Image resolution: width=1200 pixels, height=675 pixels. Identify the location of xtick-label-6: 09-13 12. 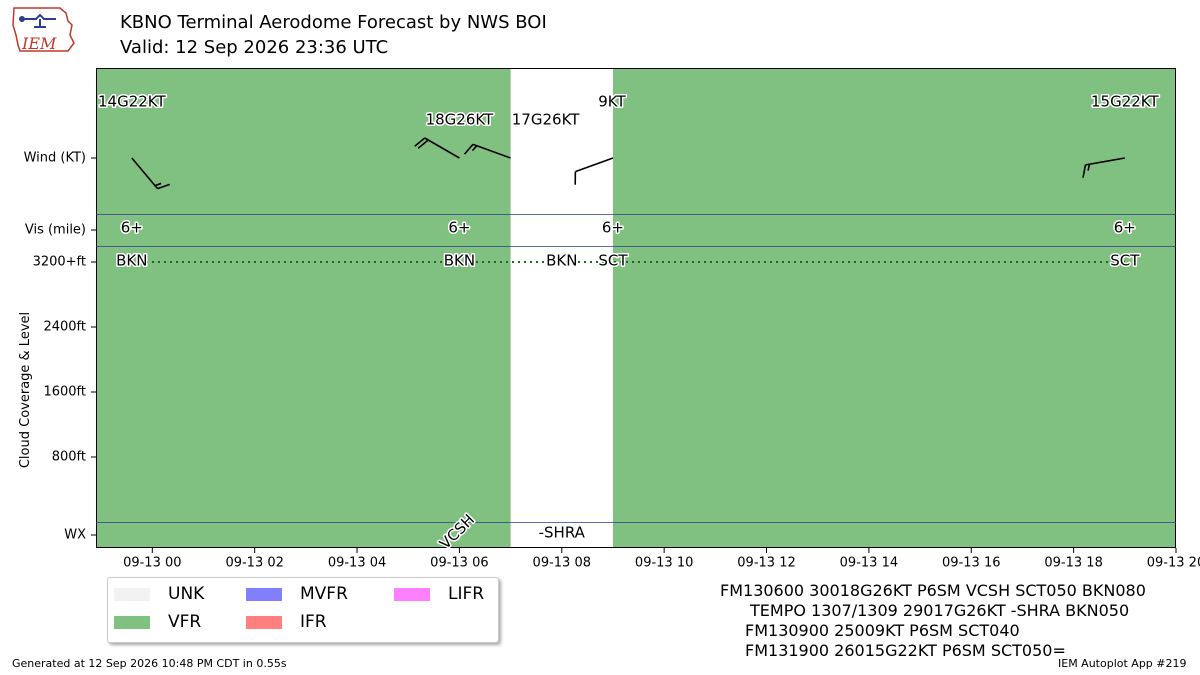
(766, 563).